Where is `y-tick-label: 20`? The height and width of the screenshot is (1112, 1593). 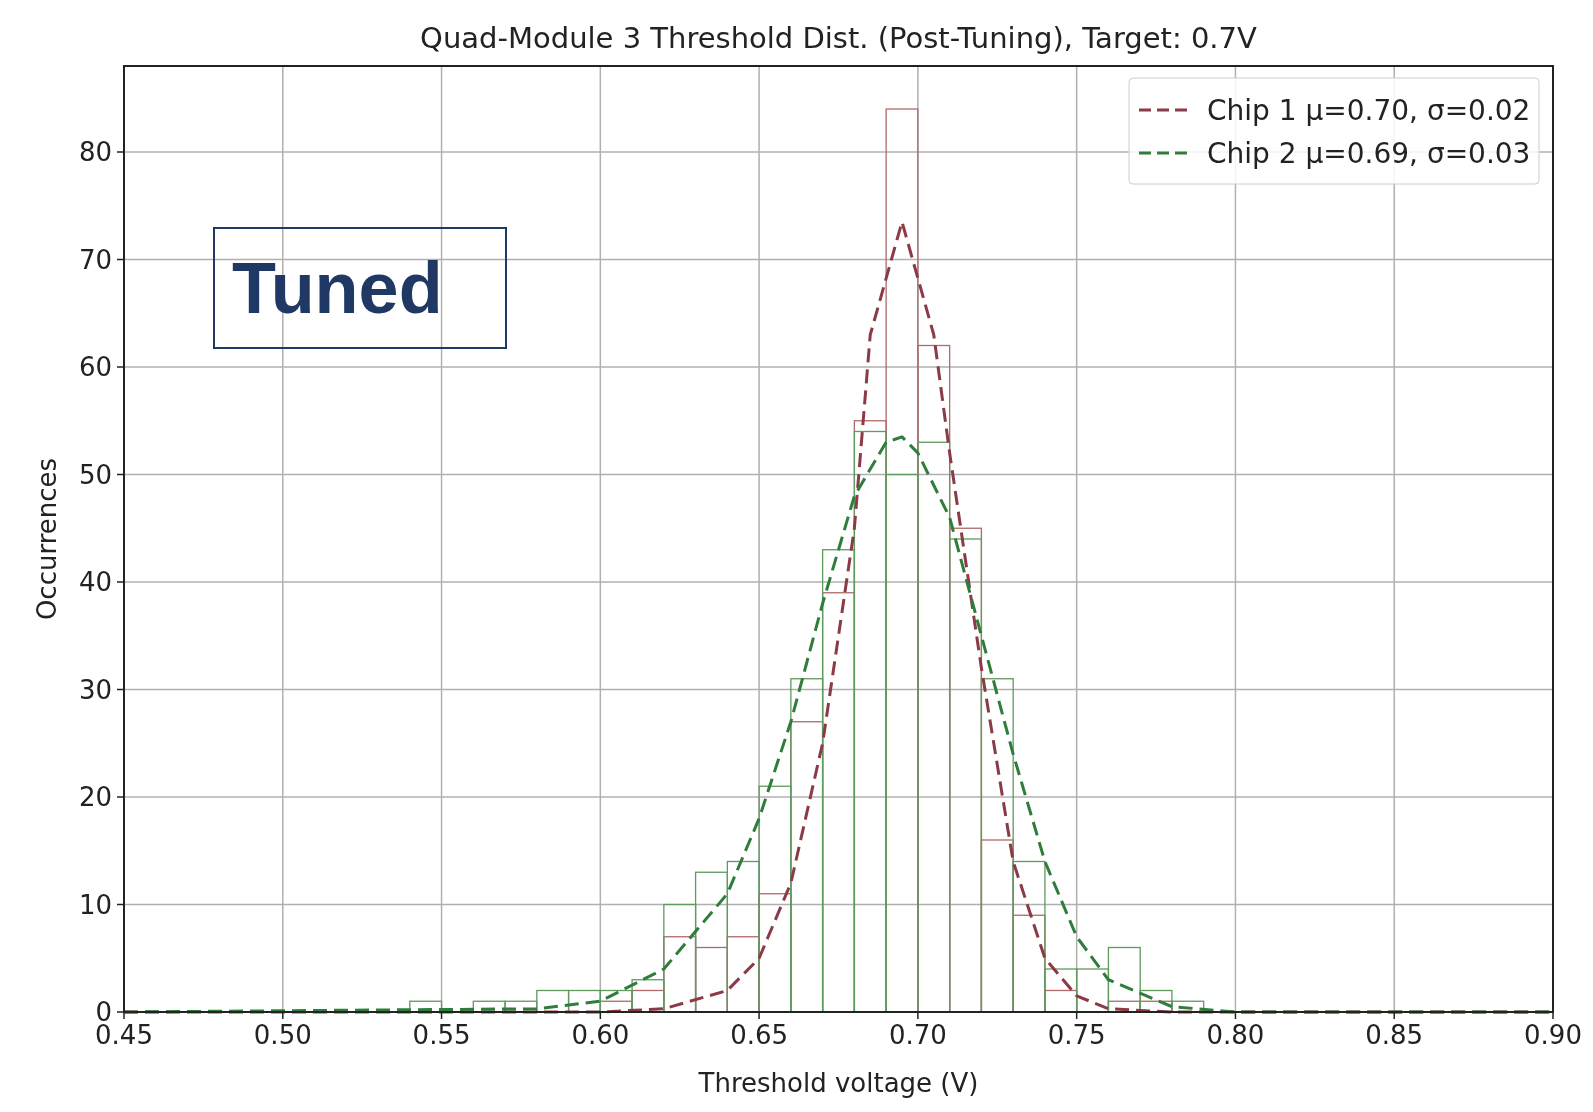
y-tick-label: 20 is located at coordinates (95, 797).